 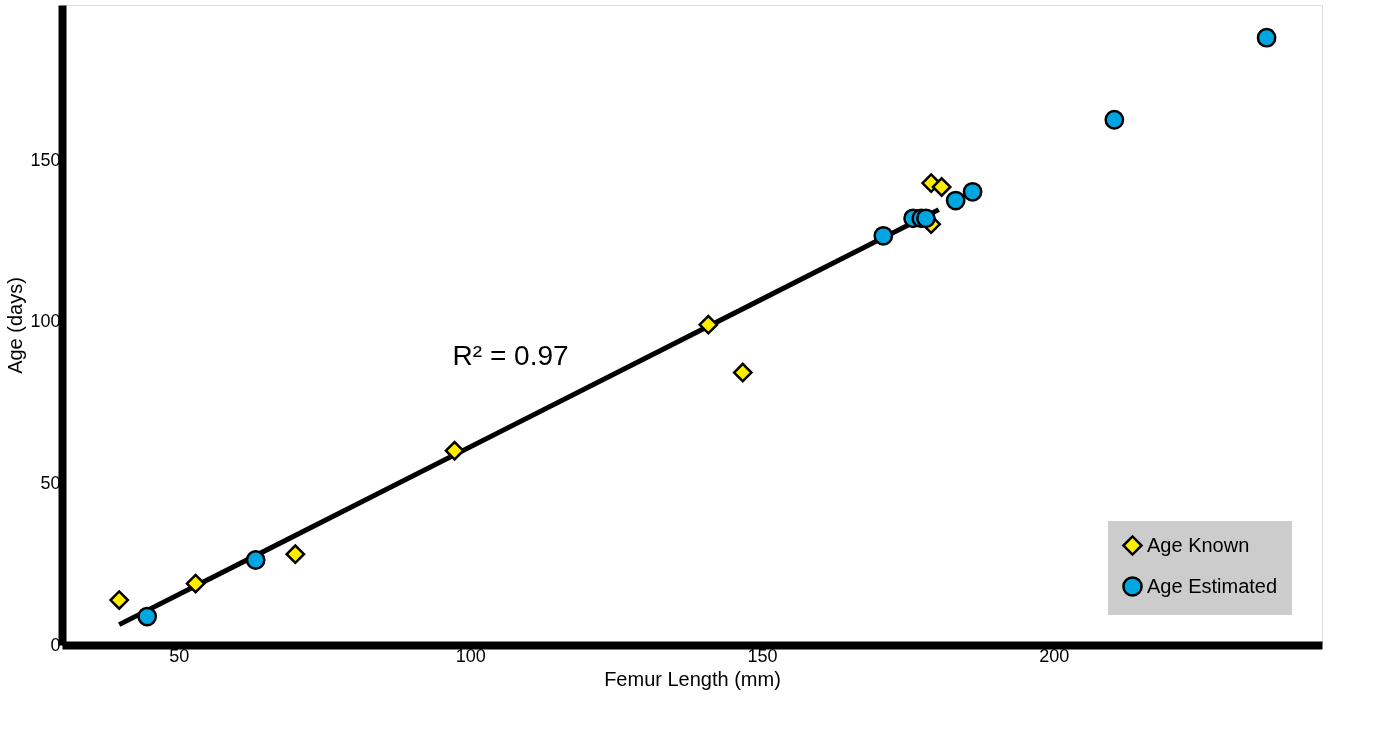 I want to click on legend-label: Age Known, so click(x=1198, y=544).